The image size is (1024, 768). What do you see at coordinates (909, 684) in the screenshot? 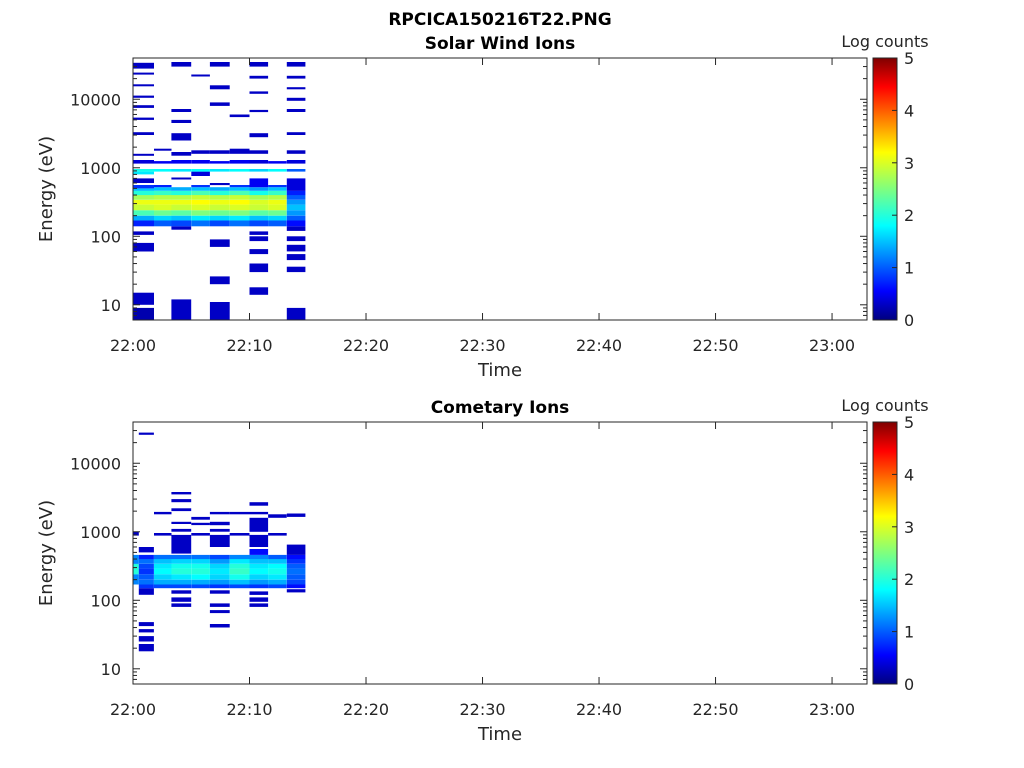
I see `colorbar-tick-label: 0` at bounding box center [909, 684].